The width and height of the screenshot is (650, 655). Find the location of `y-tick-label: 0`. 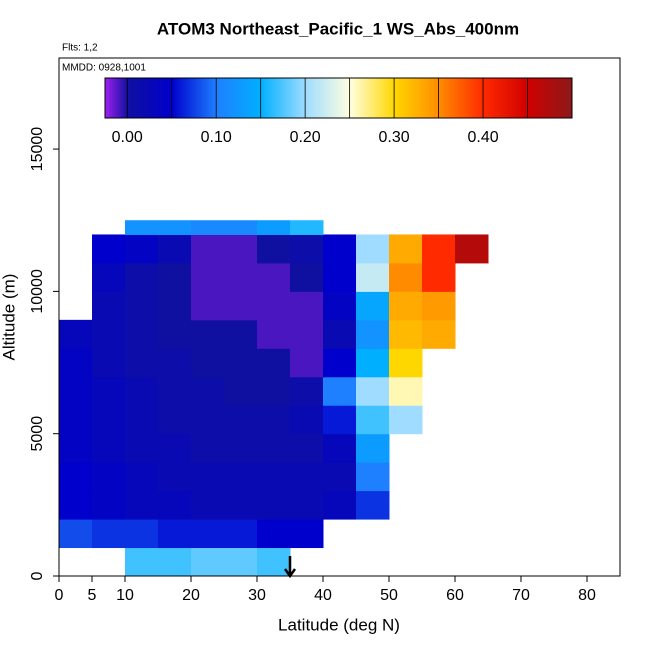

y-tick-label: 0 is located at coordinates (37, 575).